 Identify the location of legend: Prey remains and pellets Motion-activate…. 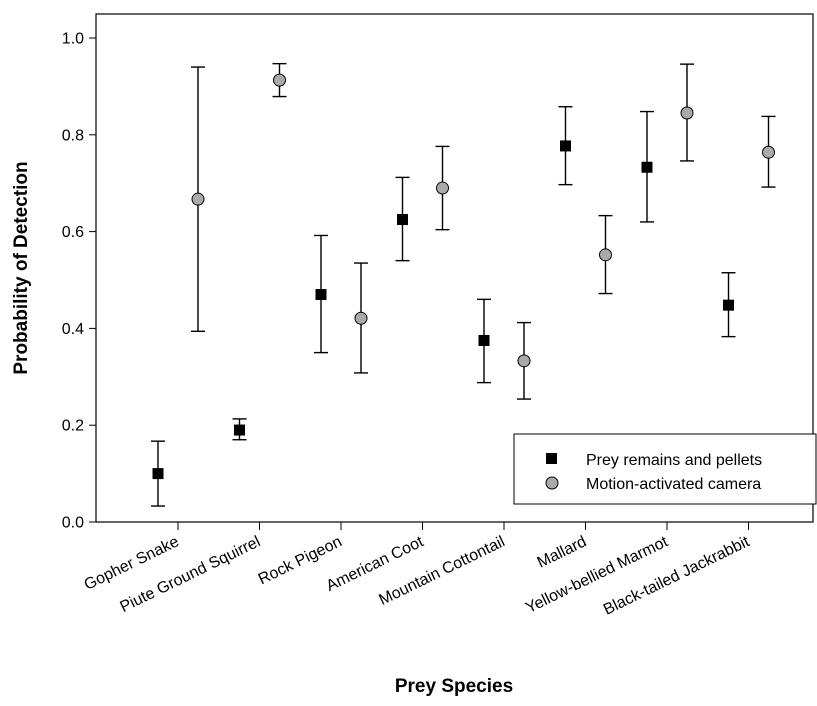
(665, 469).